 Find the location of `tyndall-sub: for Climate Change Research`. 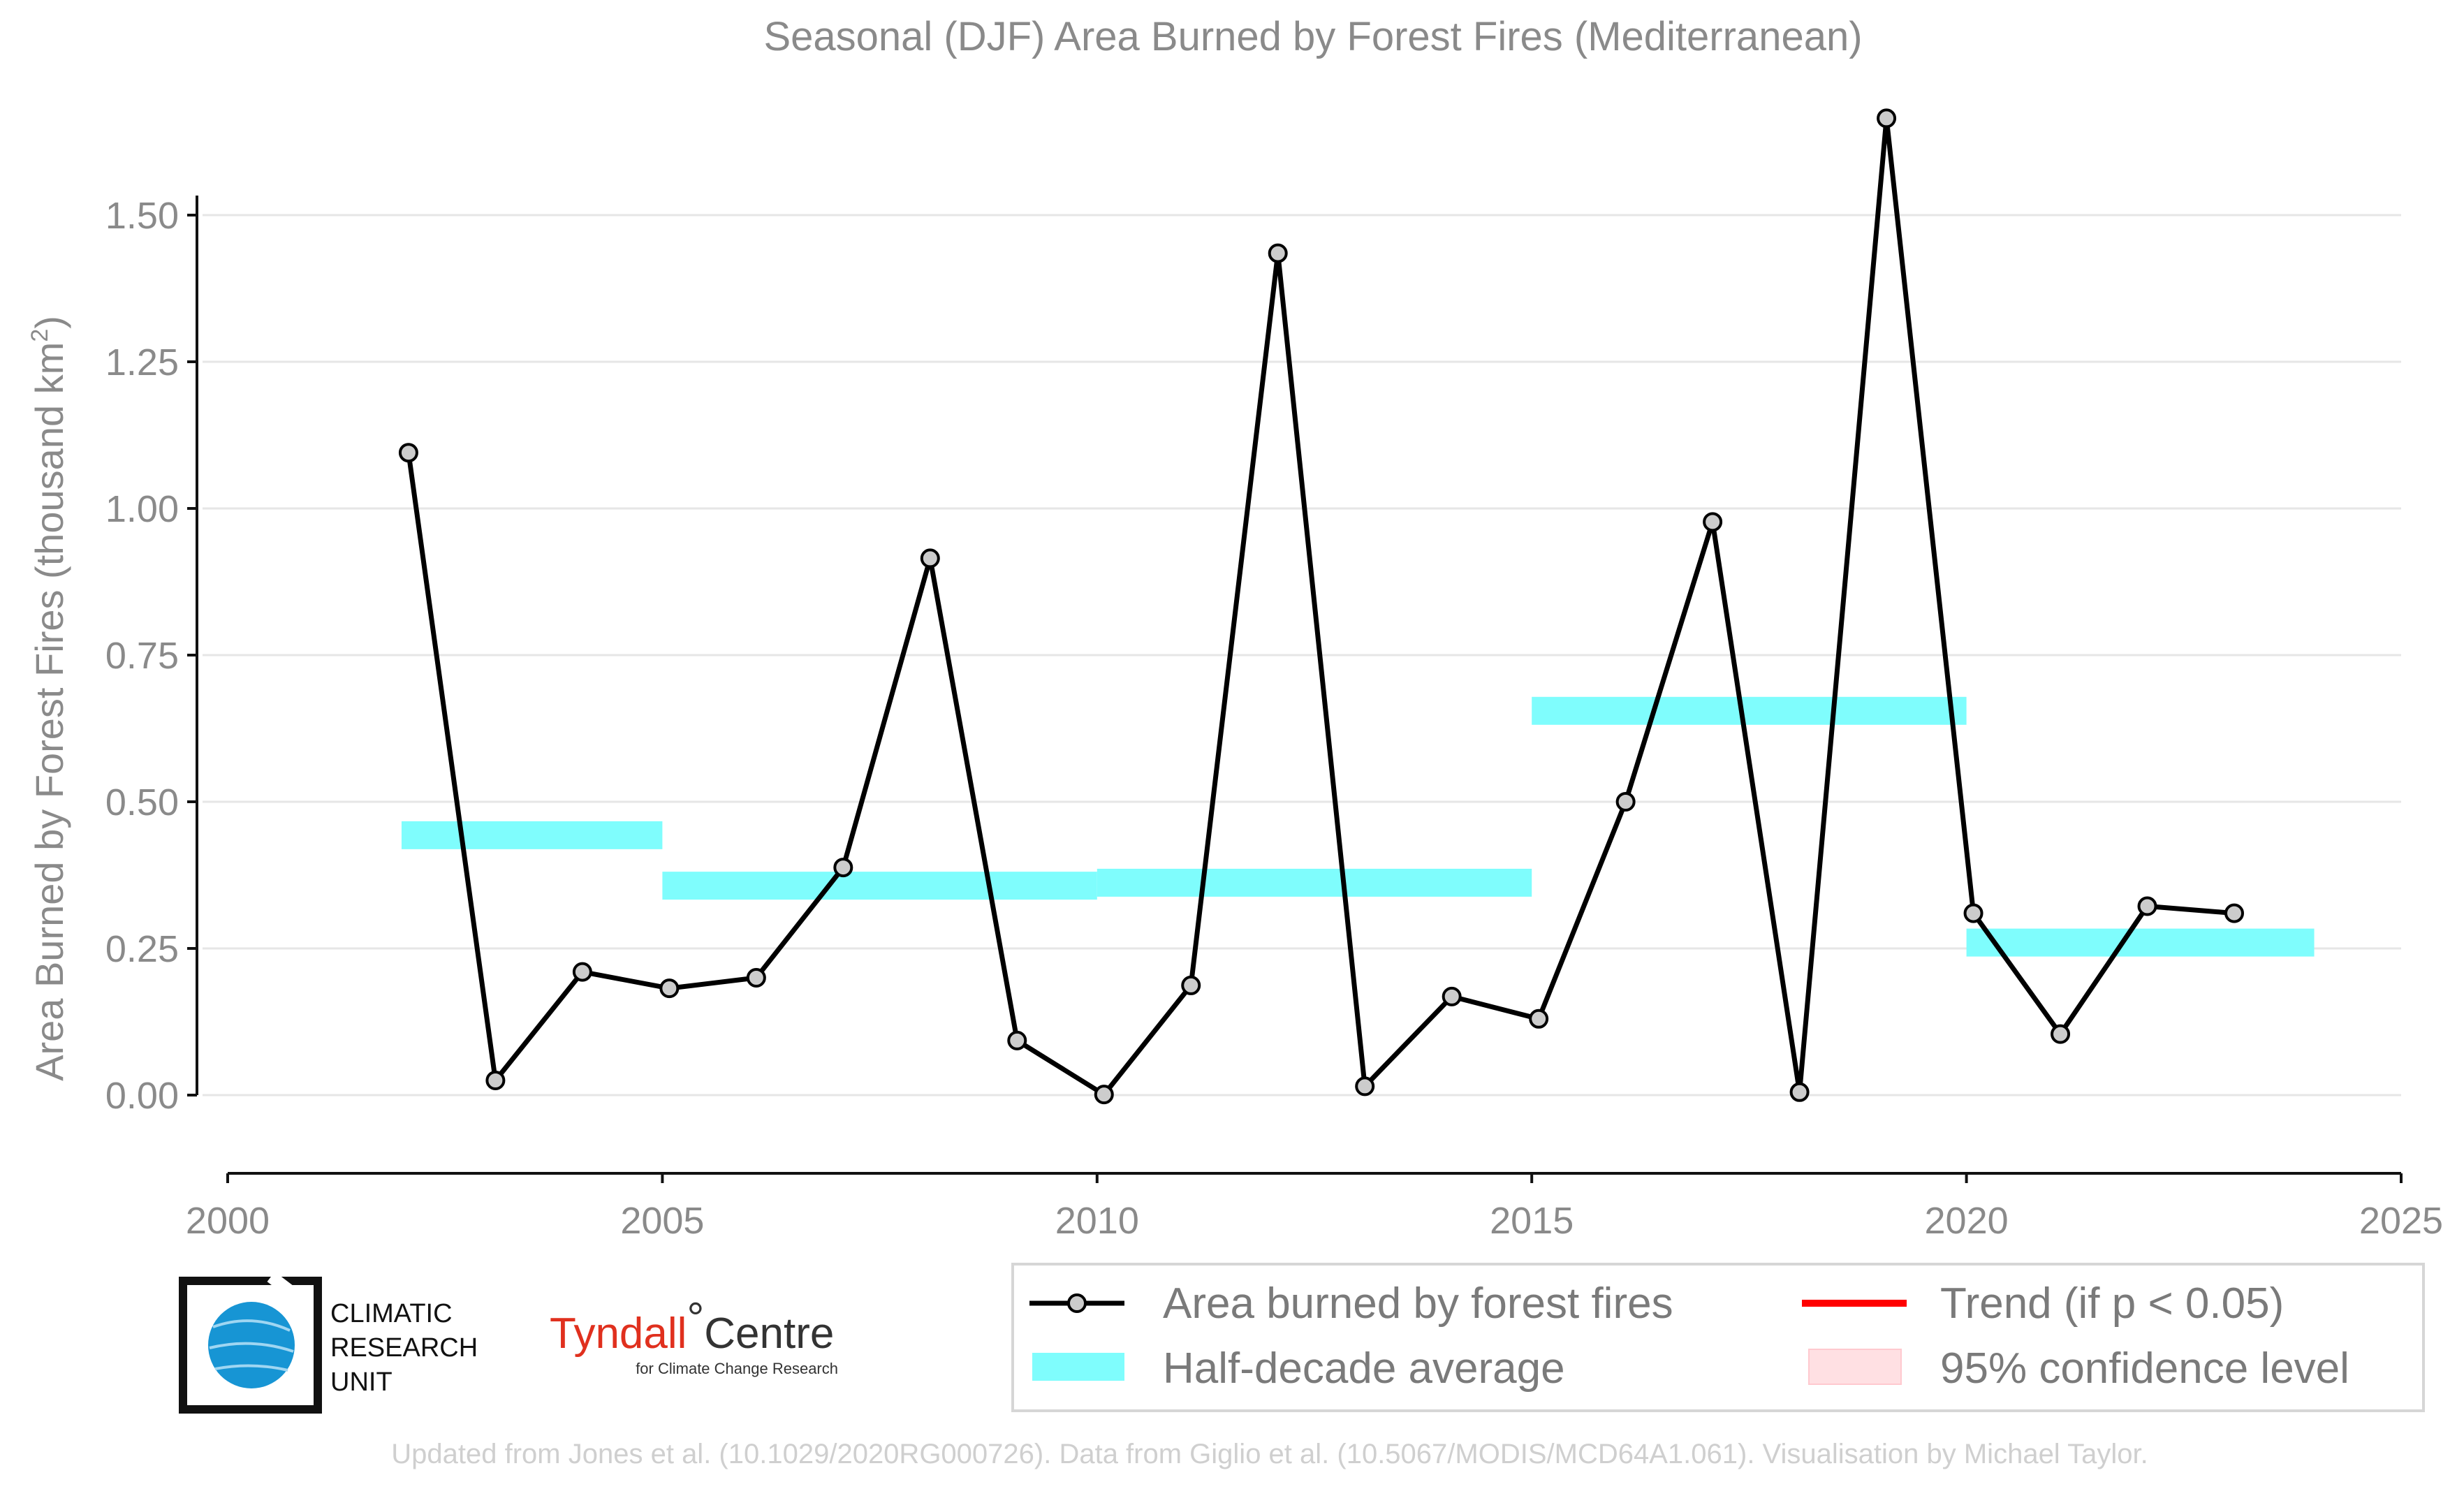

tyndall-sub: for Climate Change Research is located at coordinates (737, 1368).